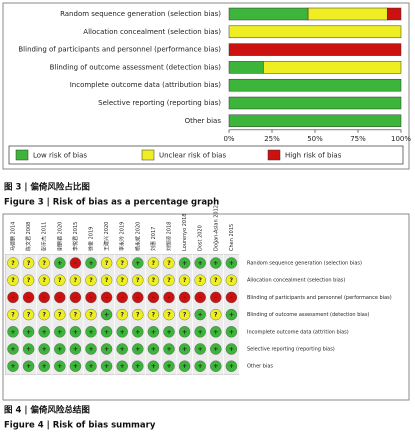 This screenshot has width=415, height=435. What do you see at coordinates (91, 239) in the screenshot?
I see `study-label: 徐俊 2019` at bounding box center [91, 239].